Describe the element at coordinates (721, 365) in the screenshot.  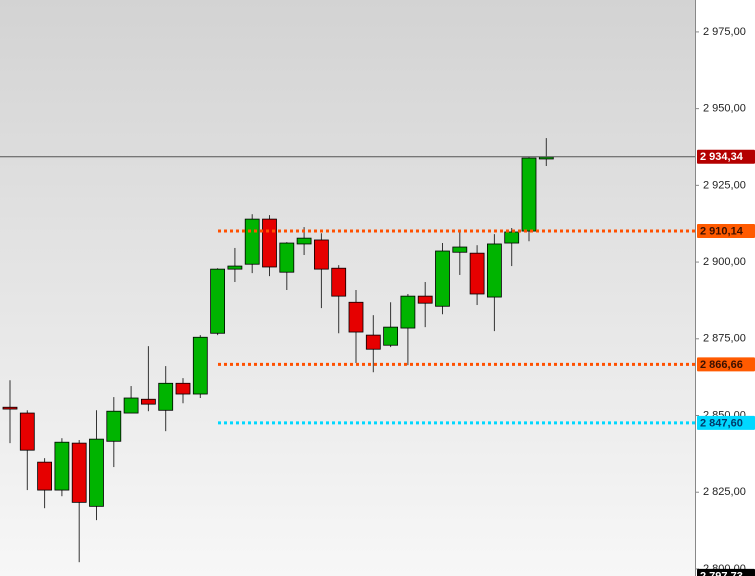
I see `level-label: 2 866,66` at that location.